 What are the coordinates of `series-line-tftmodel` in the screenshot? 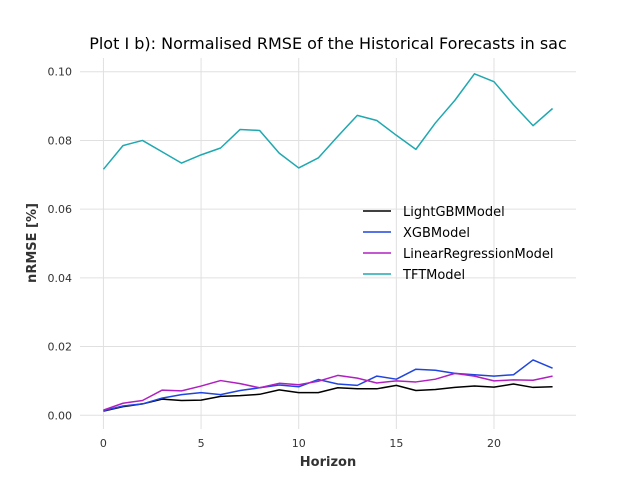 It's located at (327, 122).